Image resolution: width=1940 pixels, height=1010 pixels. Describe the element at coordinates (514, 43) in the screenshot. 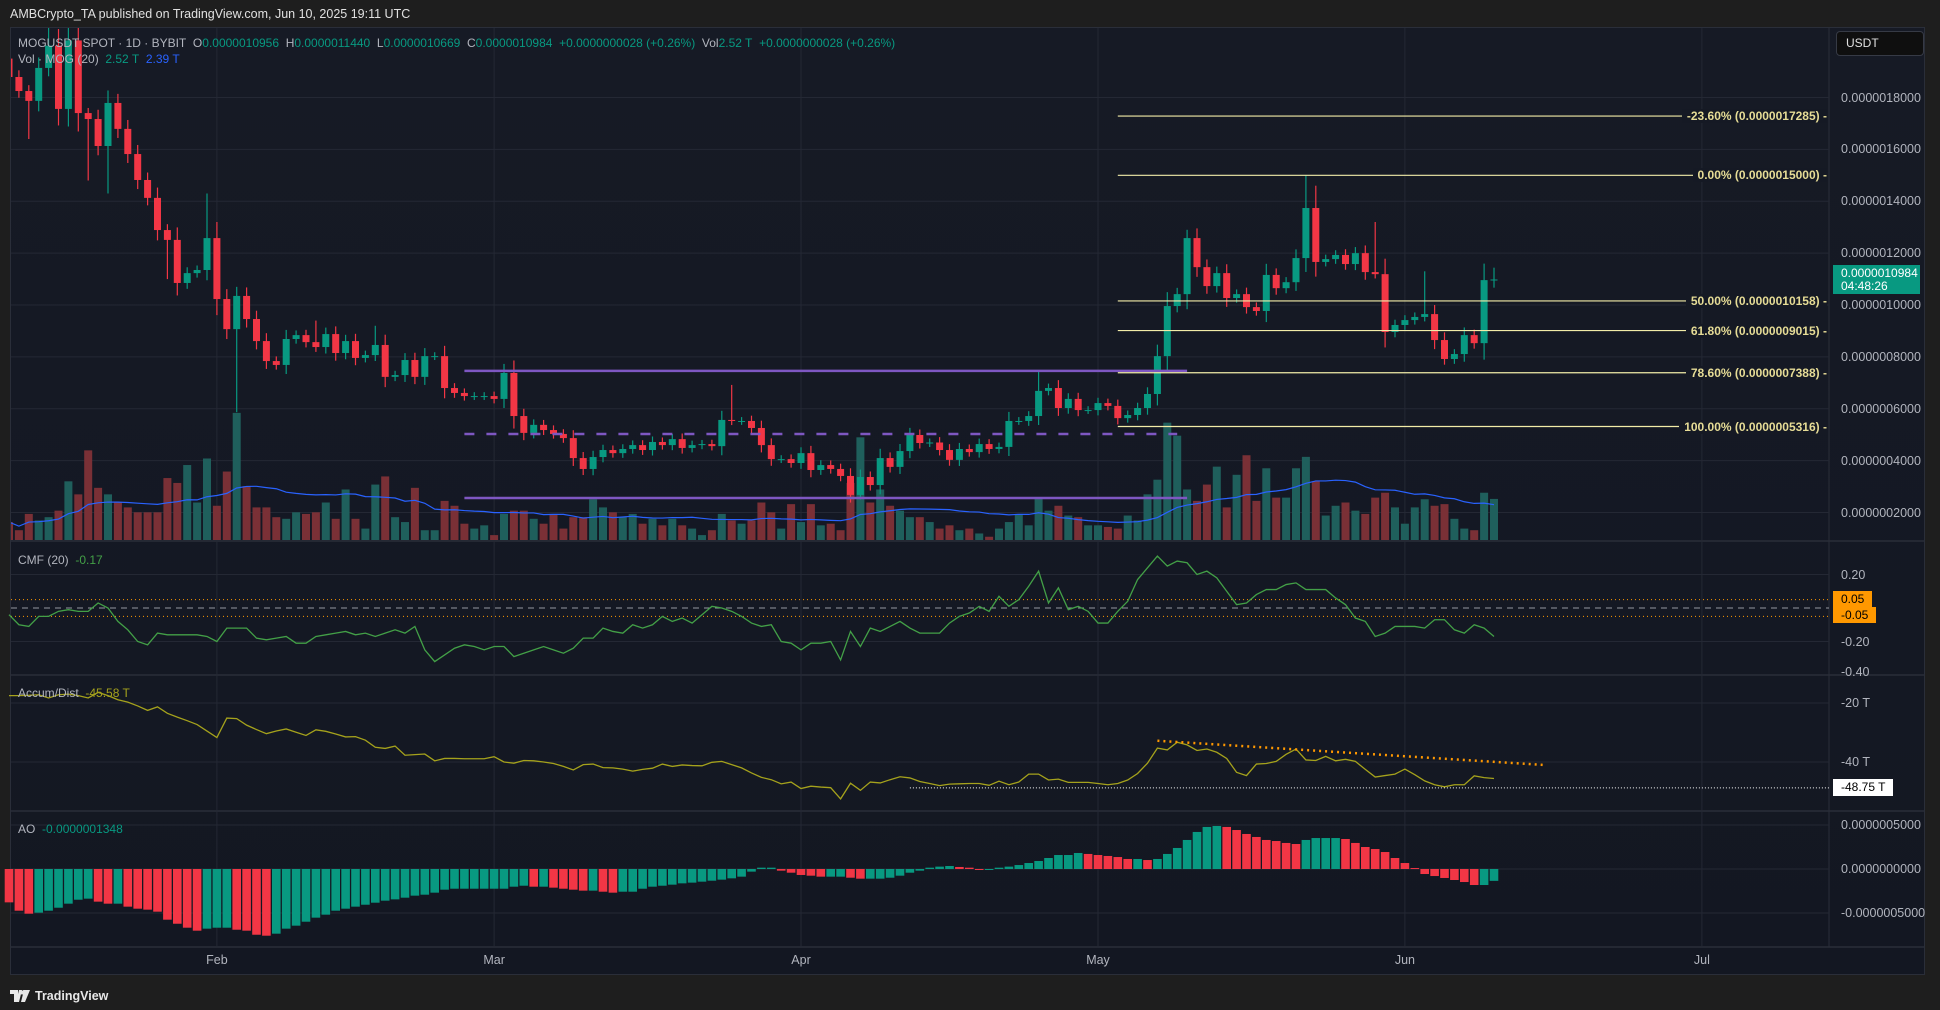

I see `close-value: 0.0000010984` at that location.